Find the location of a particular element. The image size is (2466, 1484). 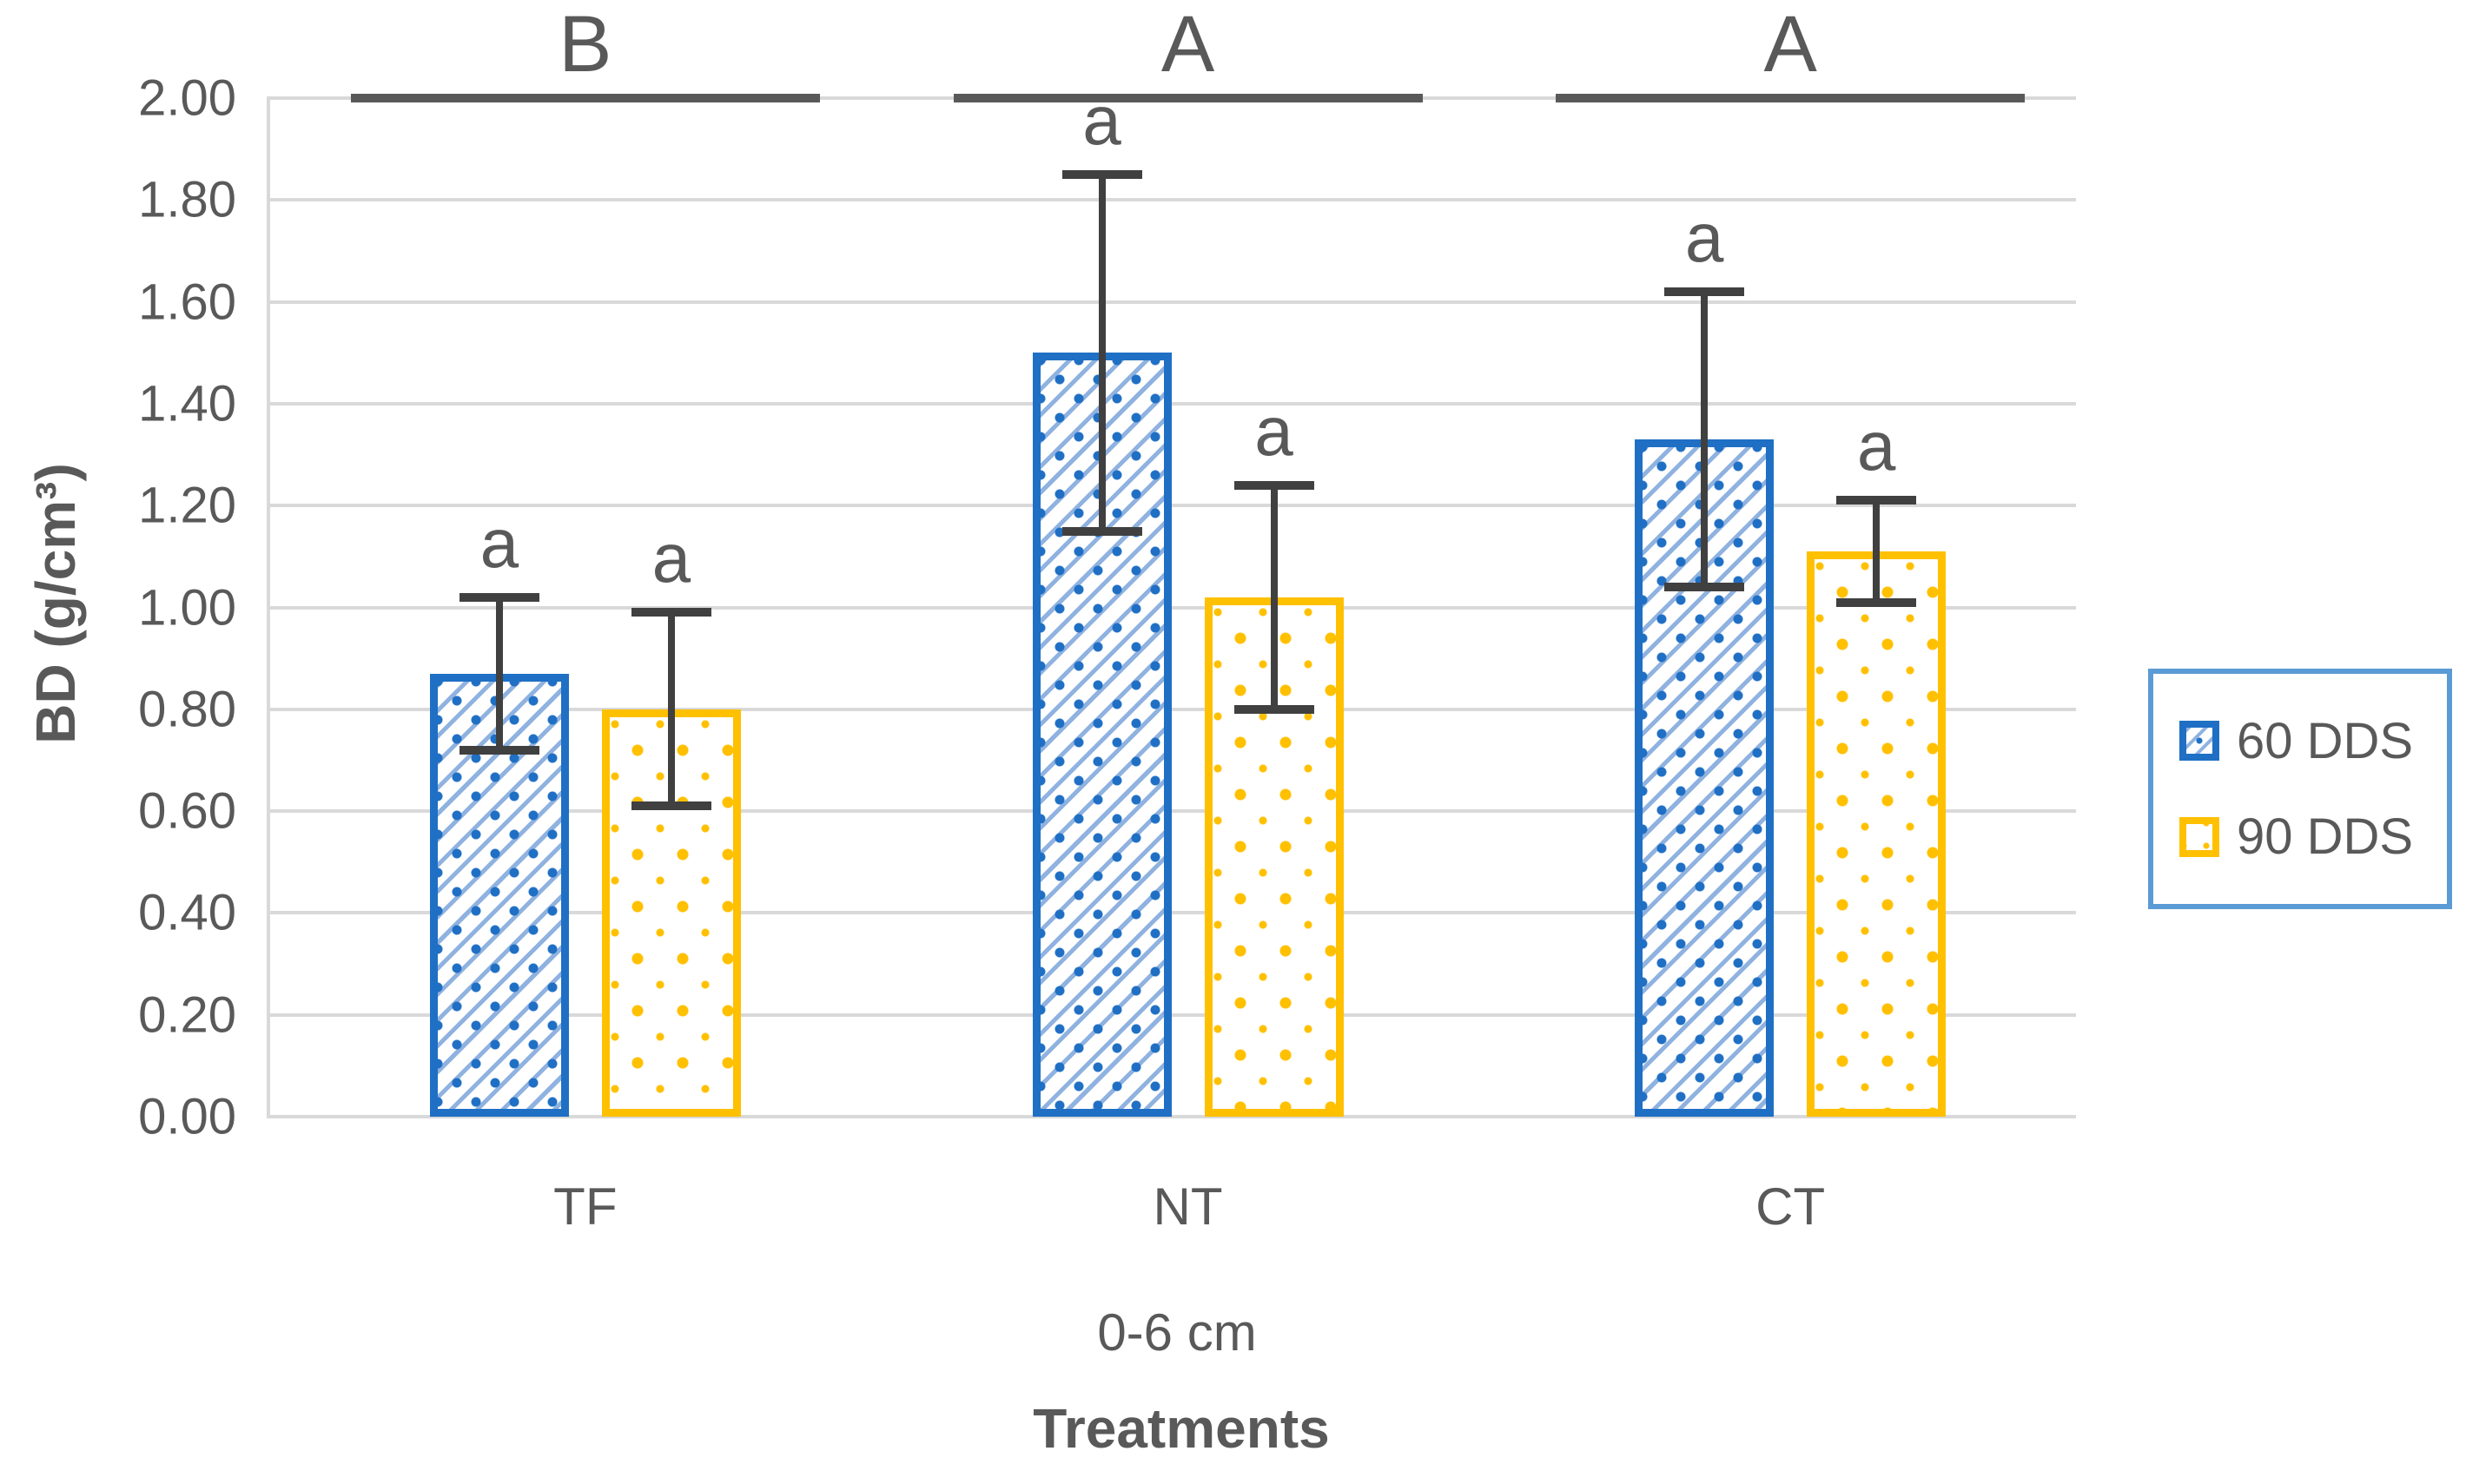

legend-swatch-90dds-icon is located at coordinates (2199, 836).